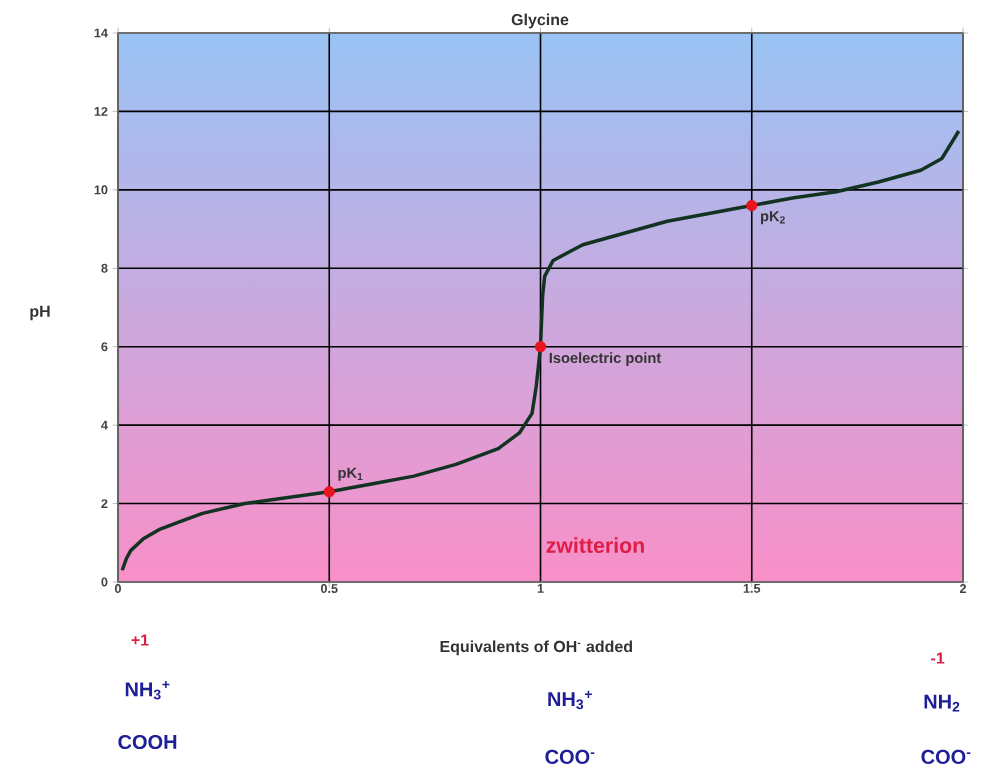 The height and width of the screenshot is (773, 1008). What do you see at coordinates (118, 588) in the screenshot?
I see `x-tick-label: 0` at bounding box center [118, 588].